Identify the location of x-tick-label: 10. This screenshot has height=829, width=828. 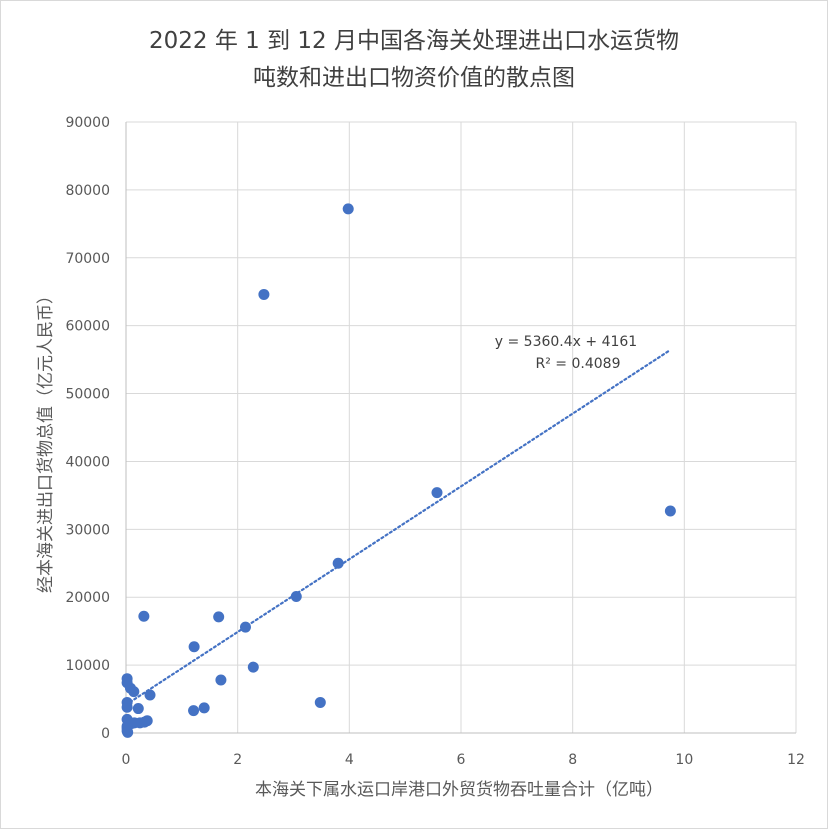
(684, 760).